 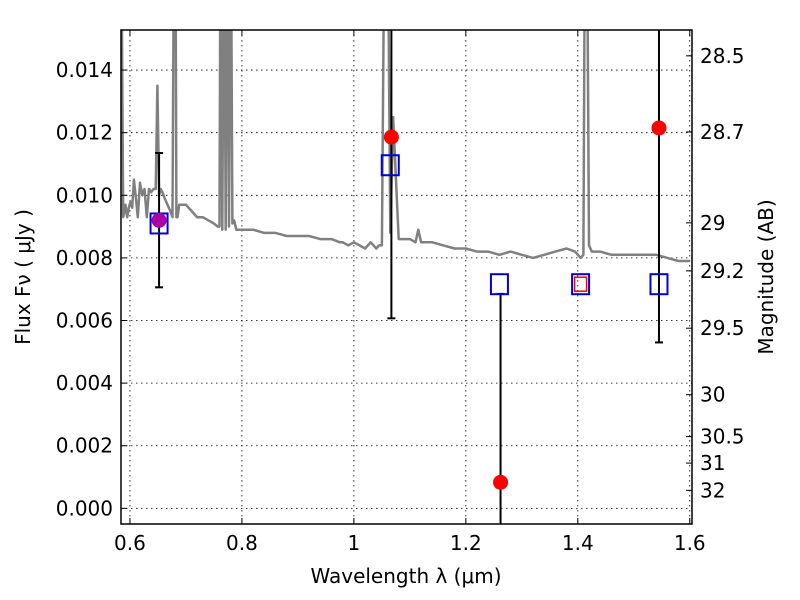 I want to click on x-axis-label: Wavelength λ (μm), so click(x=405, y=576).